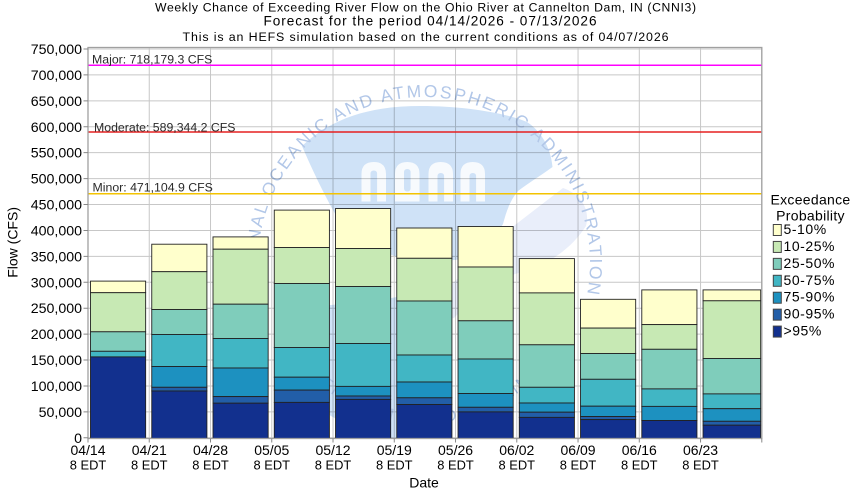  What do you see at coordinates (805, 229) in the screenshot?
I see `svg-text: 5-10%` at bounding box center [805, 229].